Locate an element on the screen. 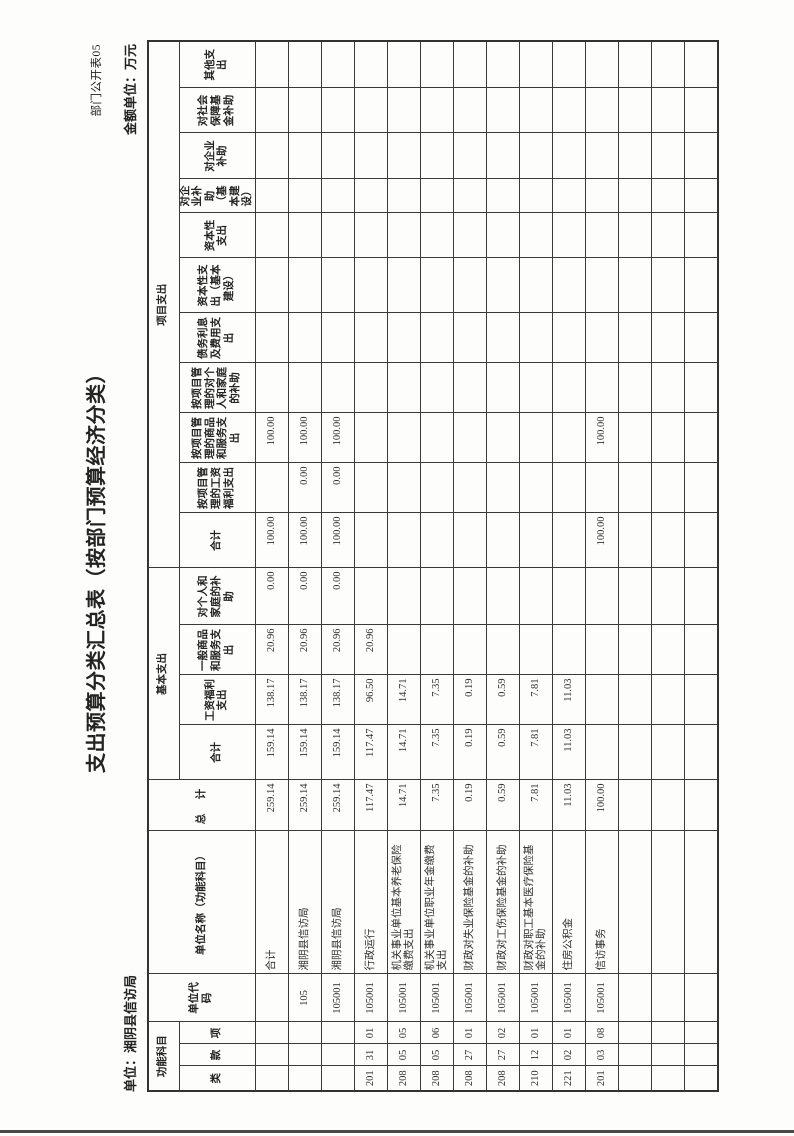  code-cell: 105001 is located at coordinates (470, 998).